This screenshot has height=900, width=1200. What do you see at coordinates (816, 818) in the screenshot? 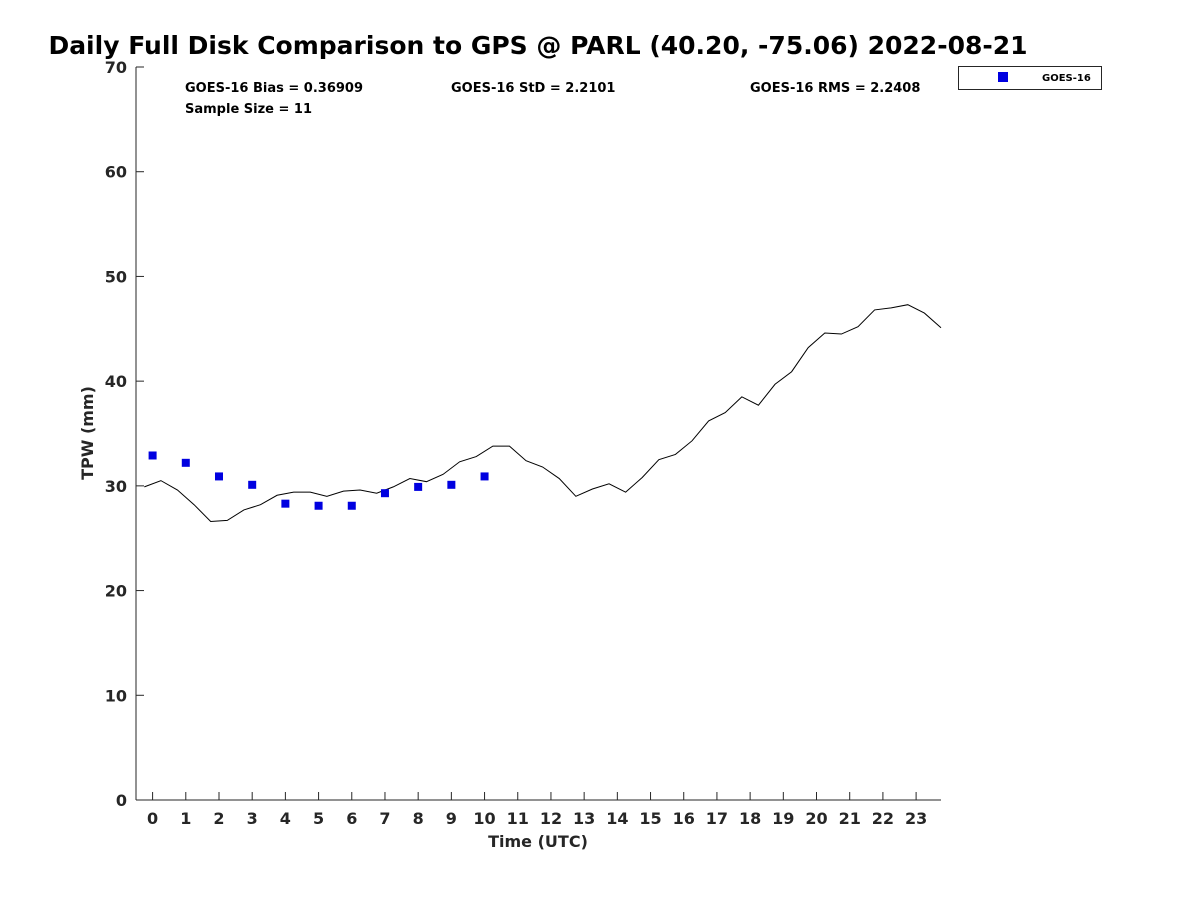
I see `x-tick-label: 20` at bounding box center [816, 818].